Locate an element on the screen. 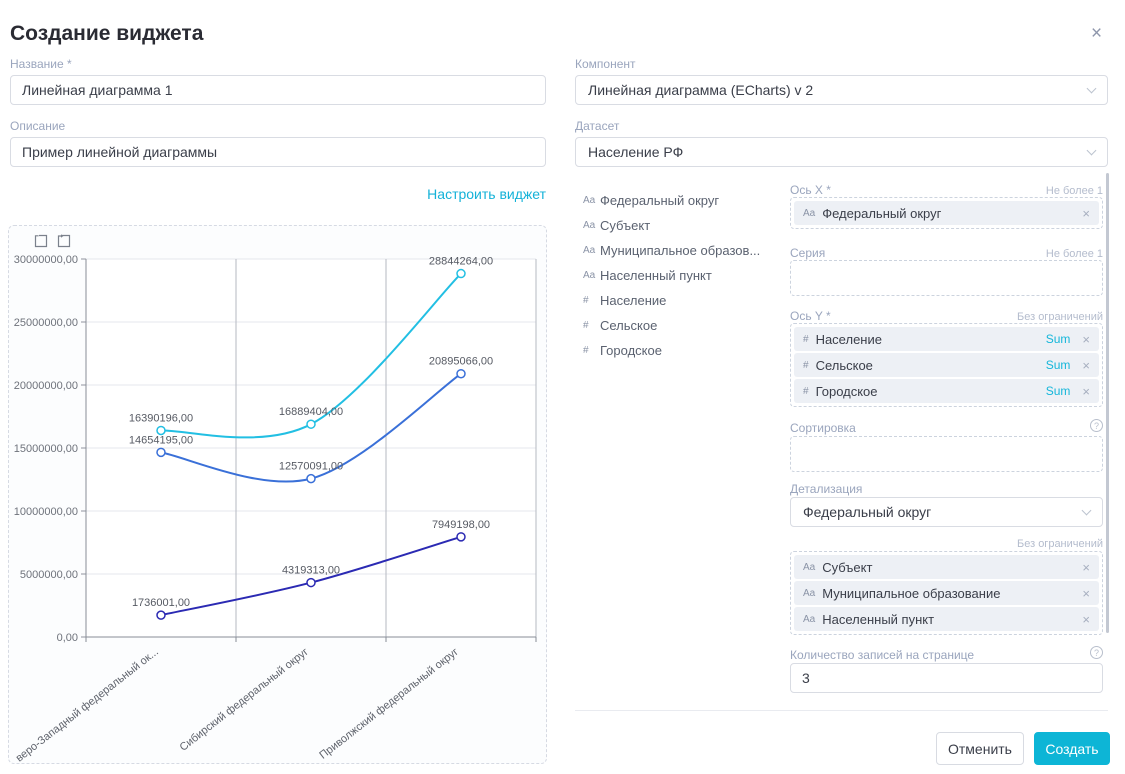 The image size is (1125, 774). marquee-zoom-icon is located at coordinates (41, 241).